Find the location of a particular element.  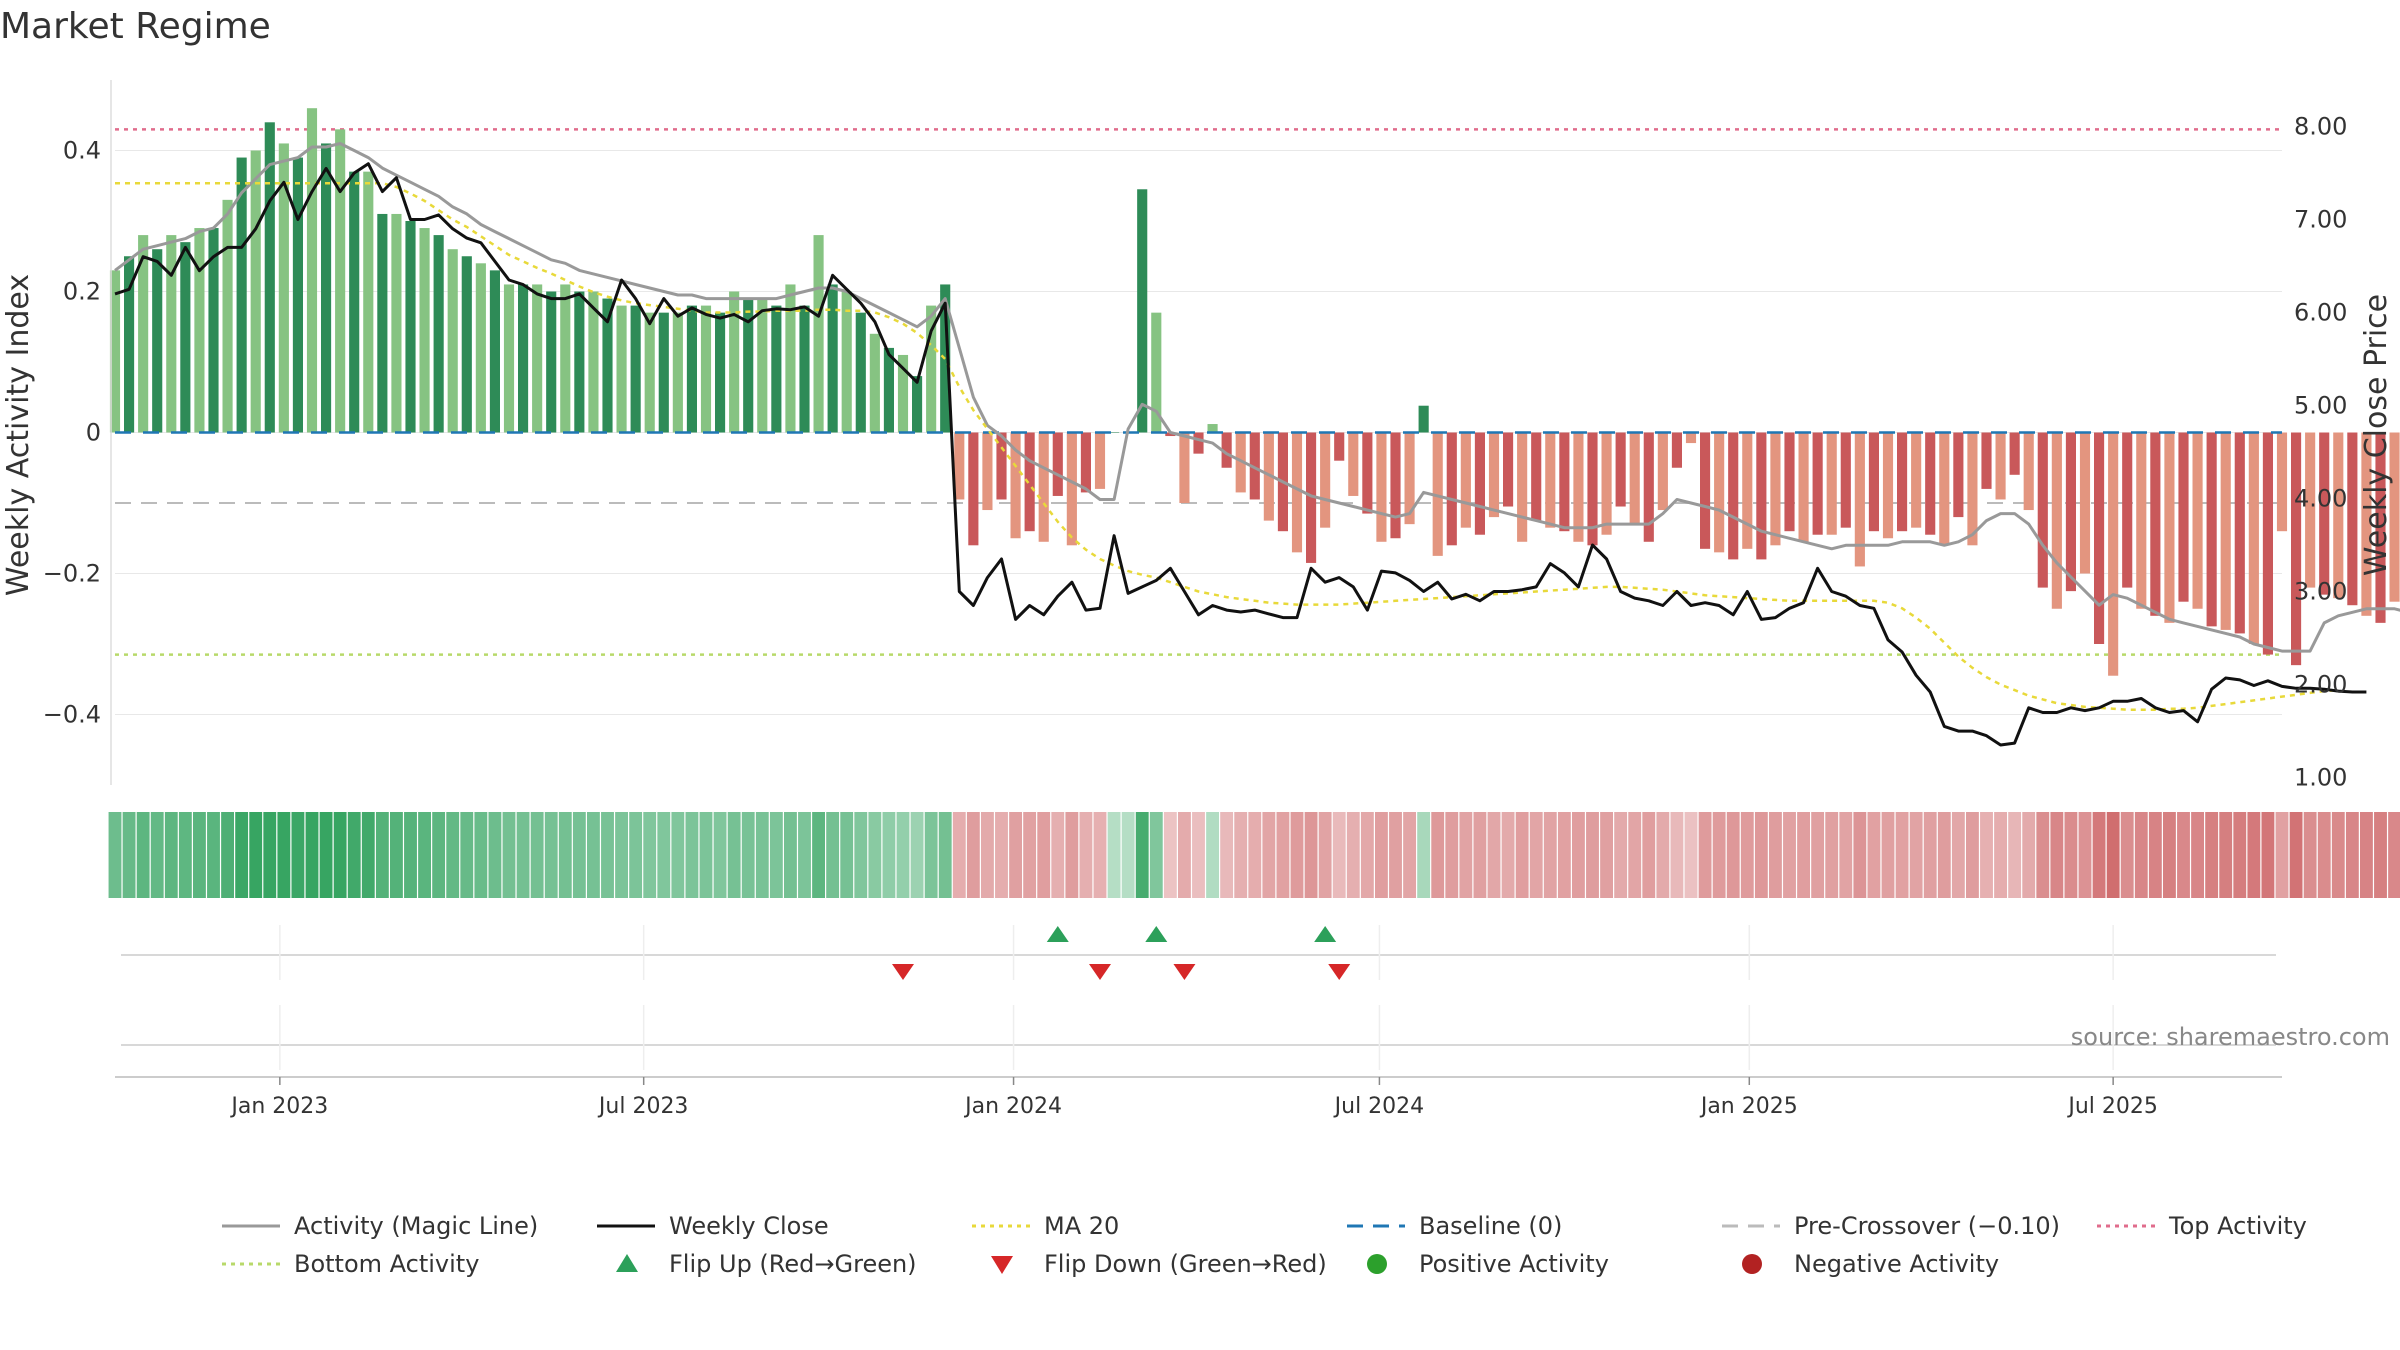

legend-label: Weekly Close is located at coordinates (749, 1226).